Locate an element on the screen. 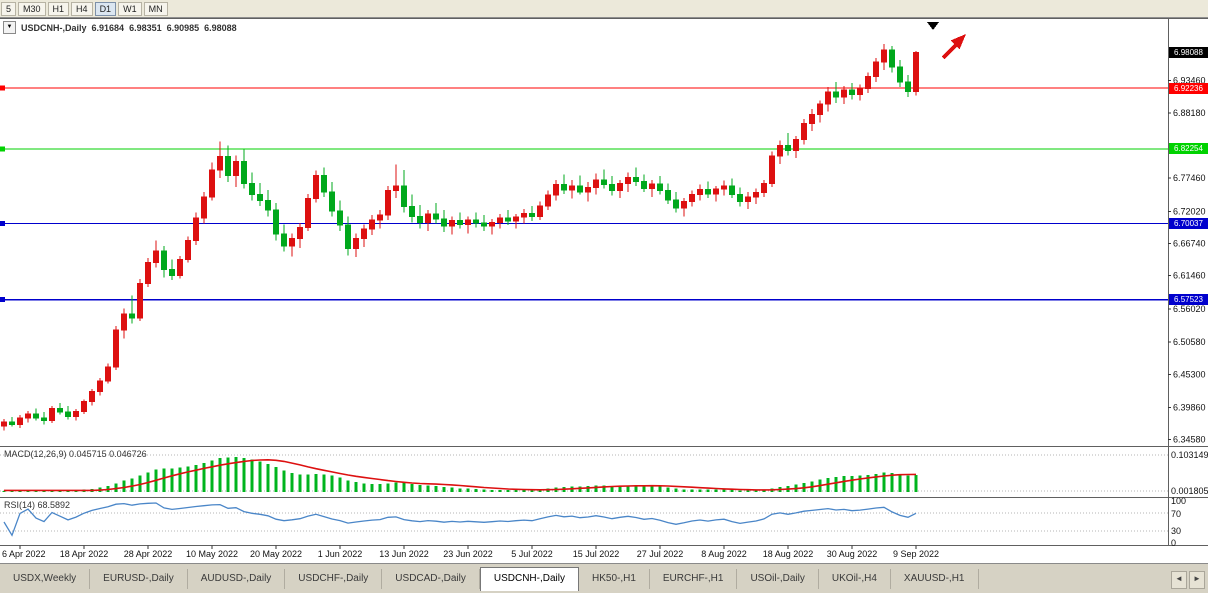  tab-scroll-left-icon: ◄ is located at coordinates (1179, 580).